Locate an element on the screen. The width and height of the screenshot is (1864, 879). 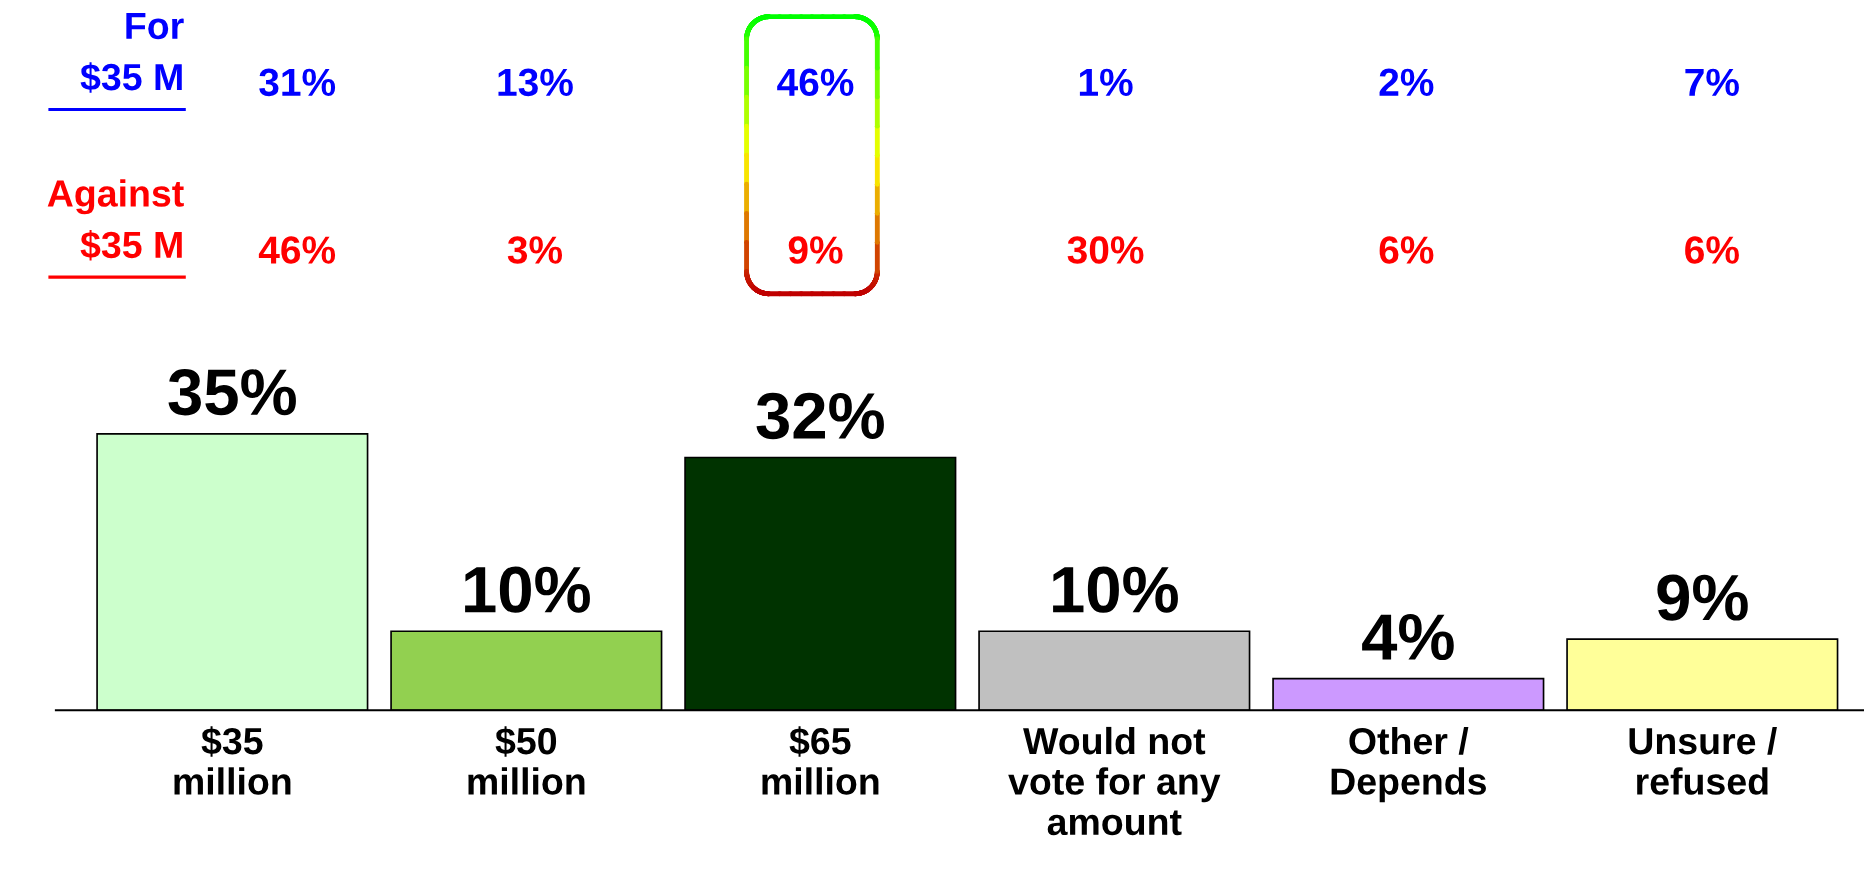
x-tick-label: $35 million is located at coordinates (232, 760).